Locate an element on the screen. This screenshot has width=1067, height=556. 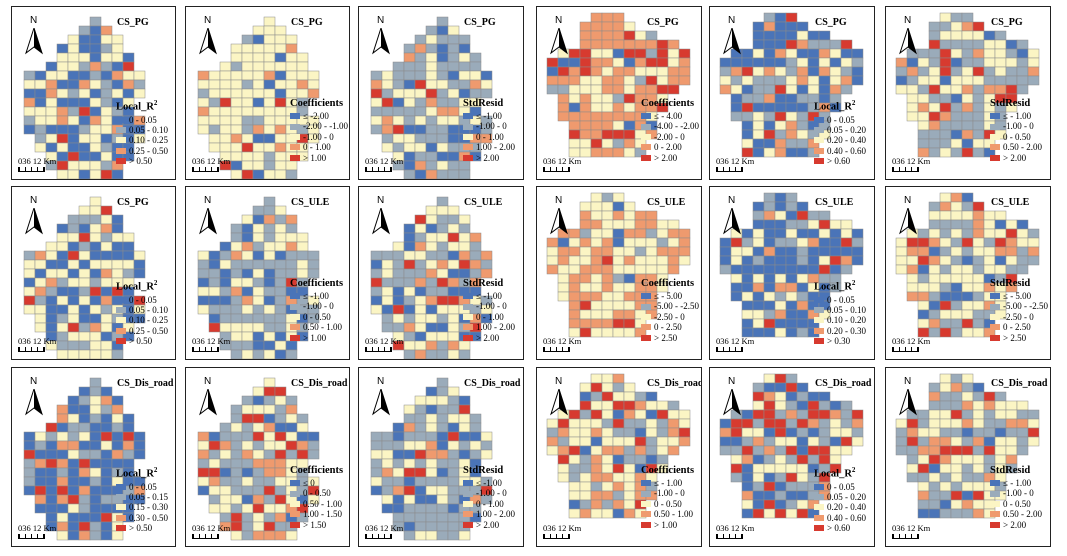
legend-item: 1.00 - 2.00 is located at coordinates (489, 514).